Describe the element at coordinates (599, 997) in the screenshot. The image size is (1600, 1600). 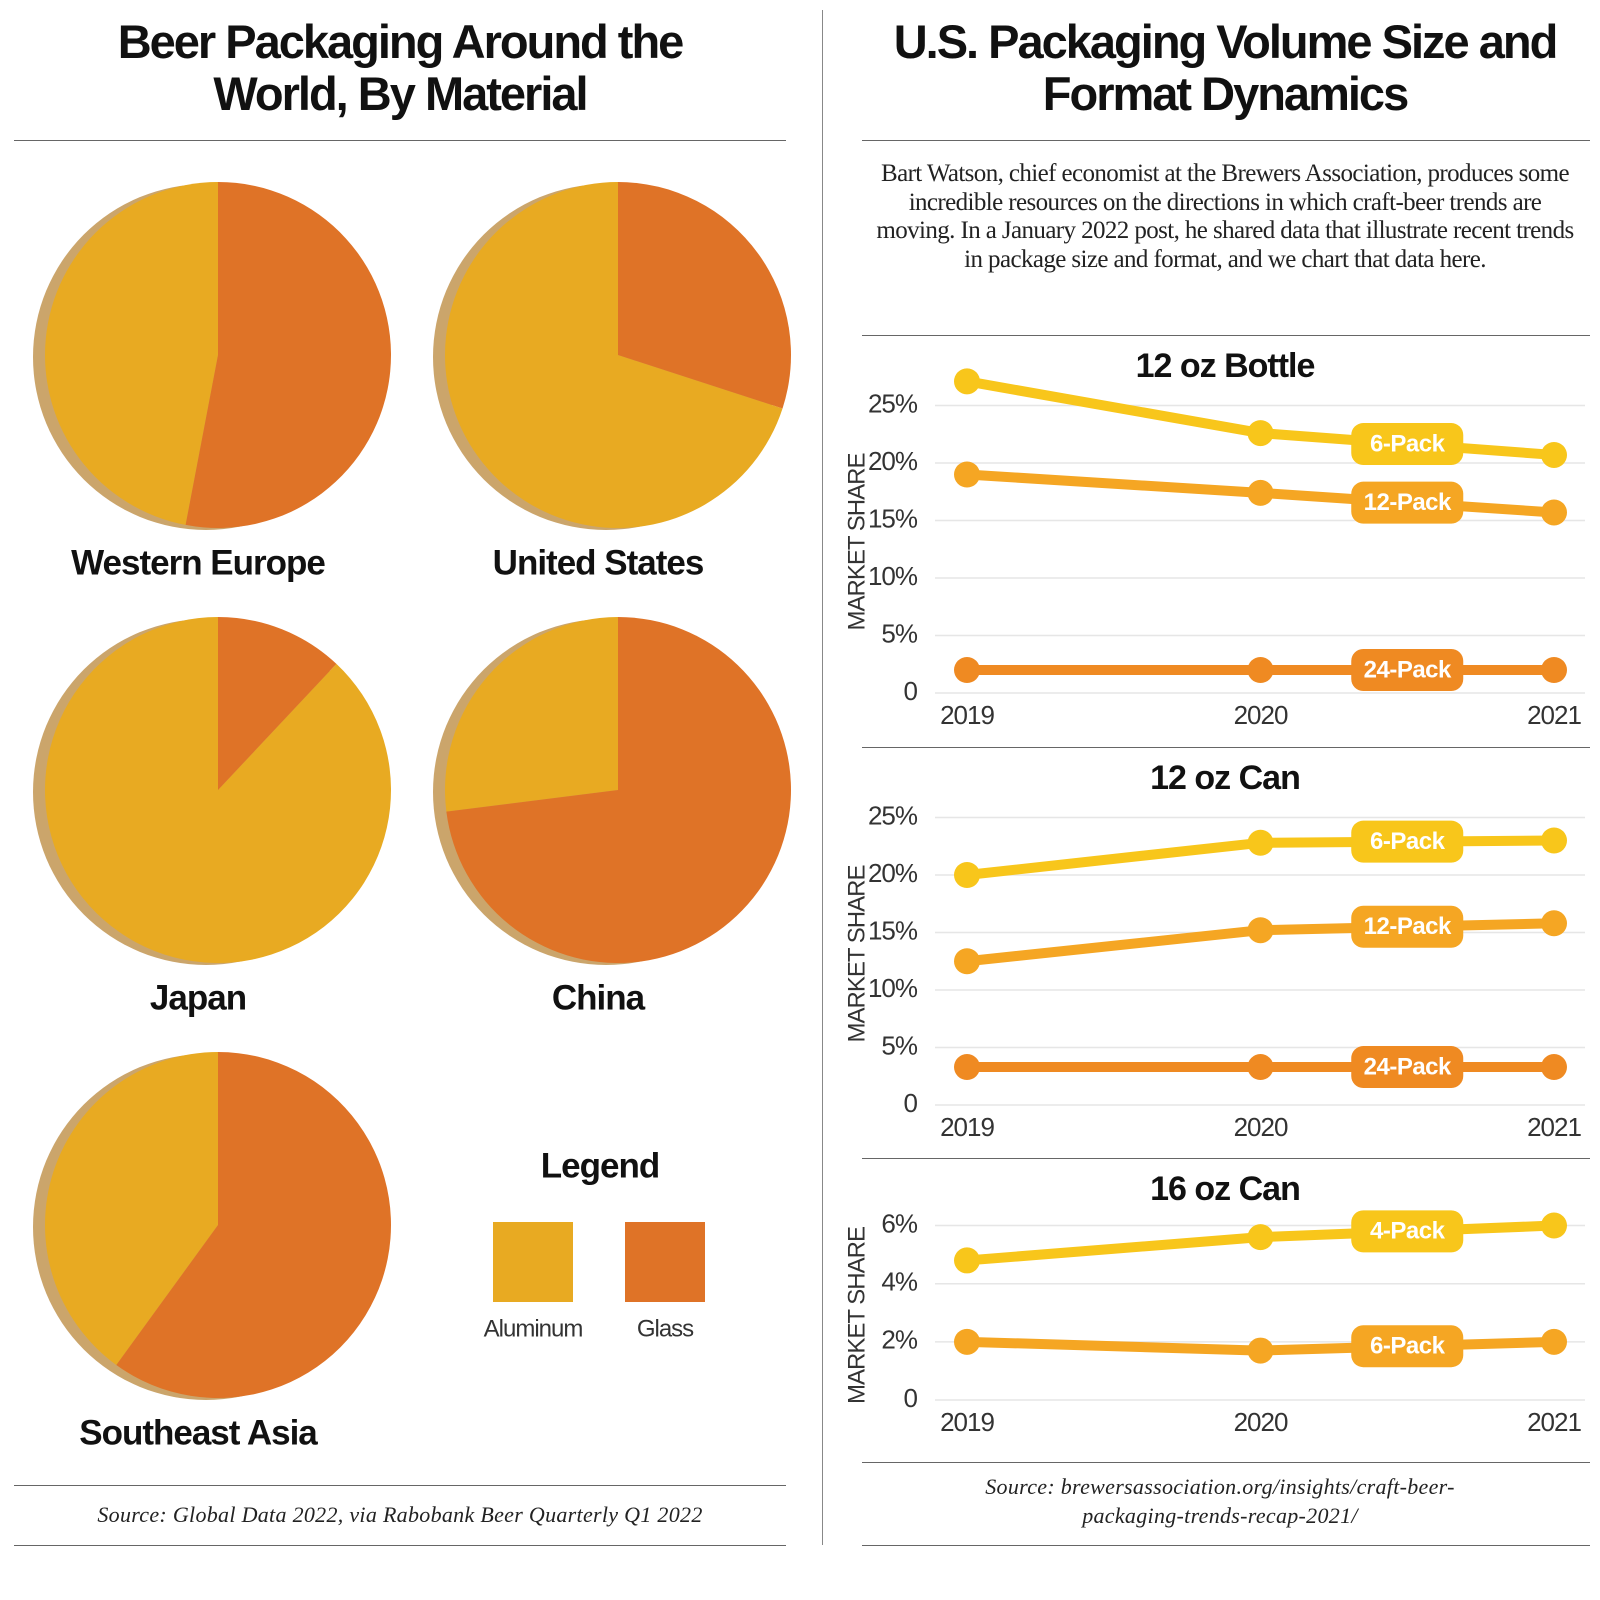
I see `pie-label: China` at that location.